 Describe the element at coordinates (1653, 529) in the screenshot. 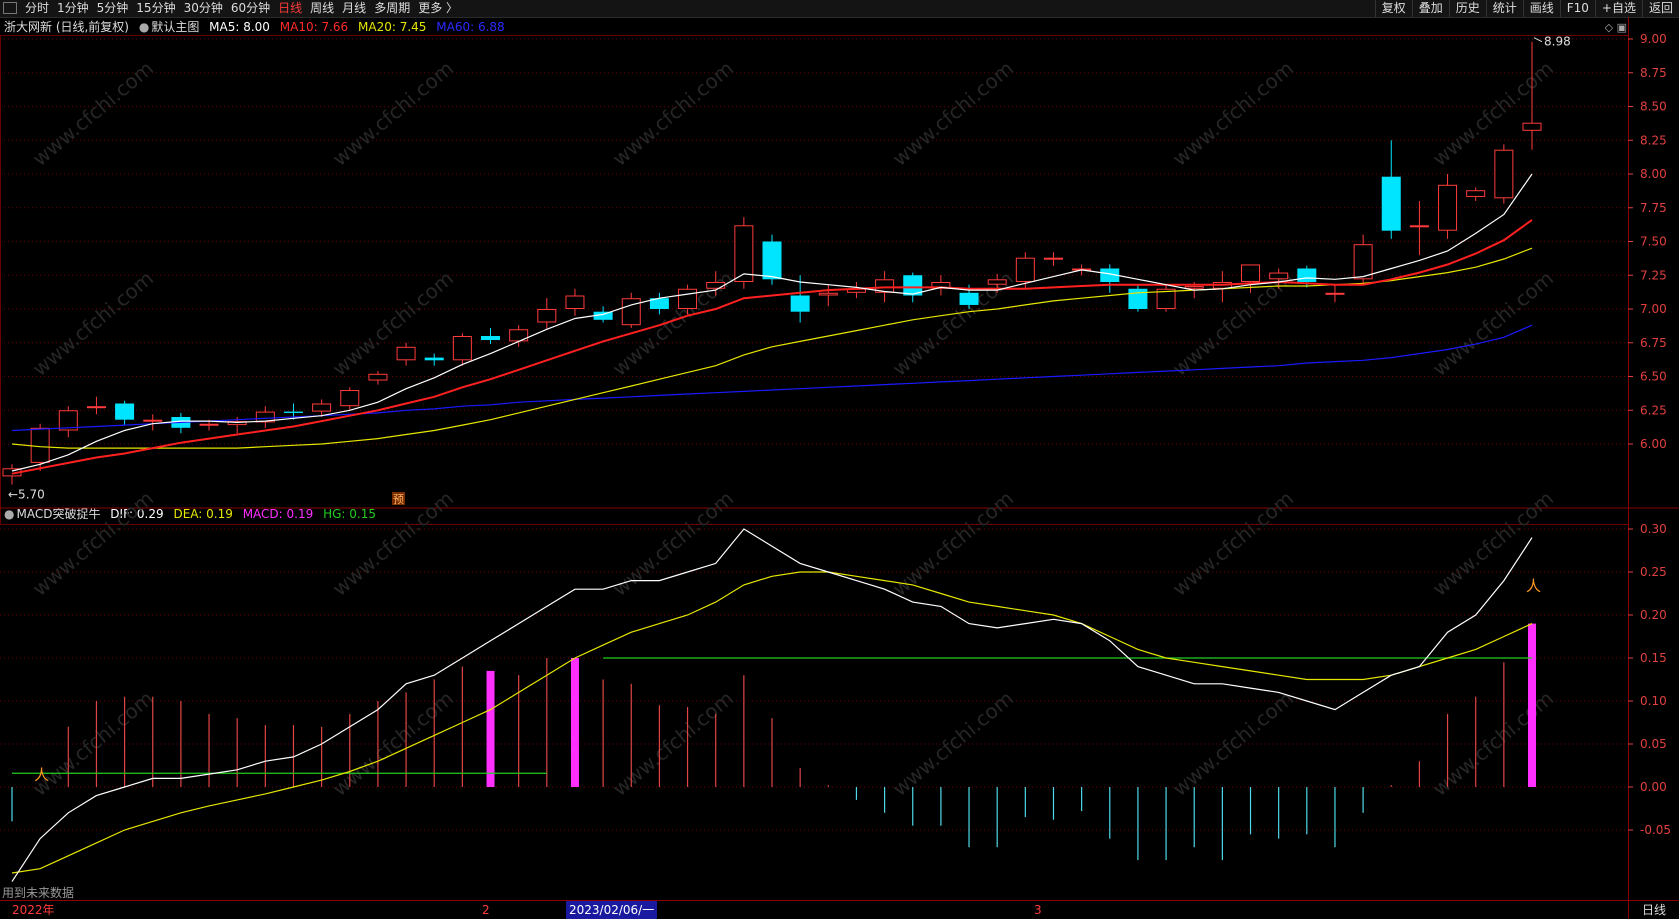

I see `macd-axis-label: 0.30` at that location.